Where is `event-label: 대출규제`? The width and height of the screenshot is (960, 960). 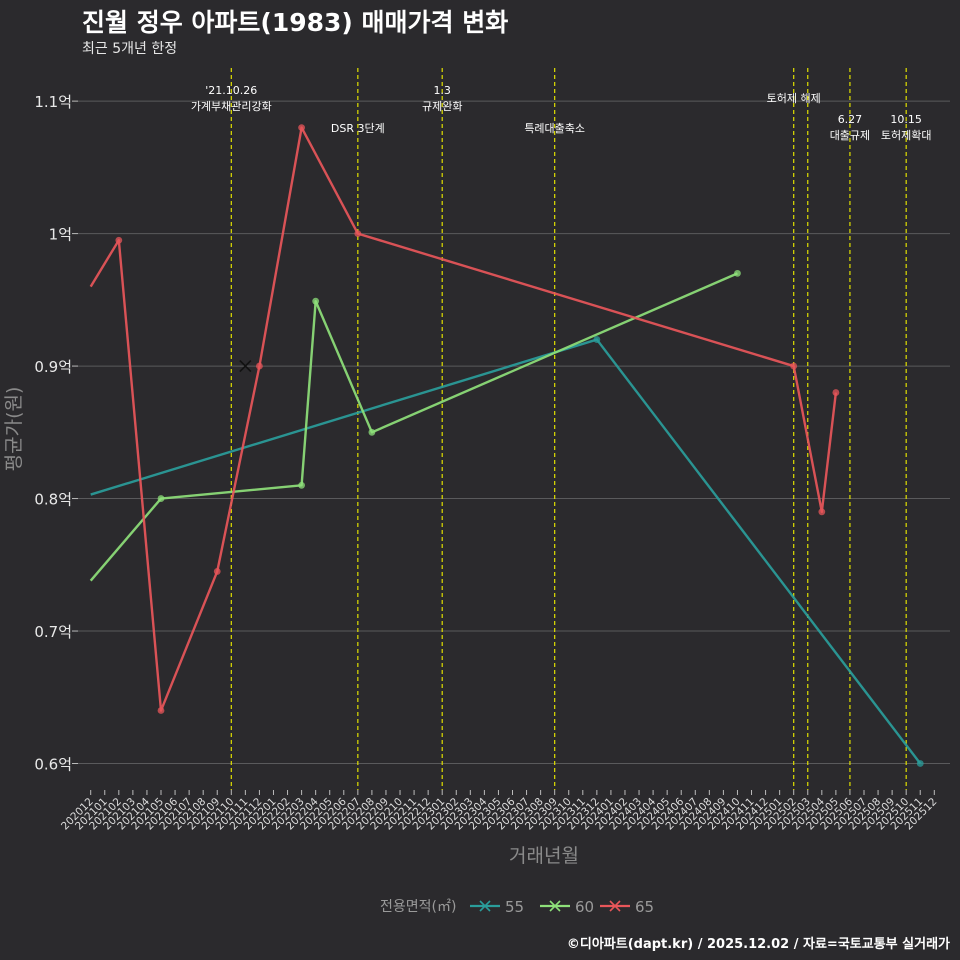 event-label: 대출규제 is located at coordinates (850, 135).